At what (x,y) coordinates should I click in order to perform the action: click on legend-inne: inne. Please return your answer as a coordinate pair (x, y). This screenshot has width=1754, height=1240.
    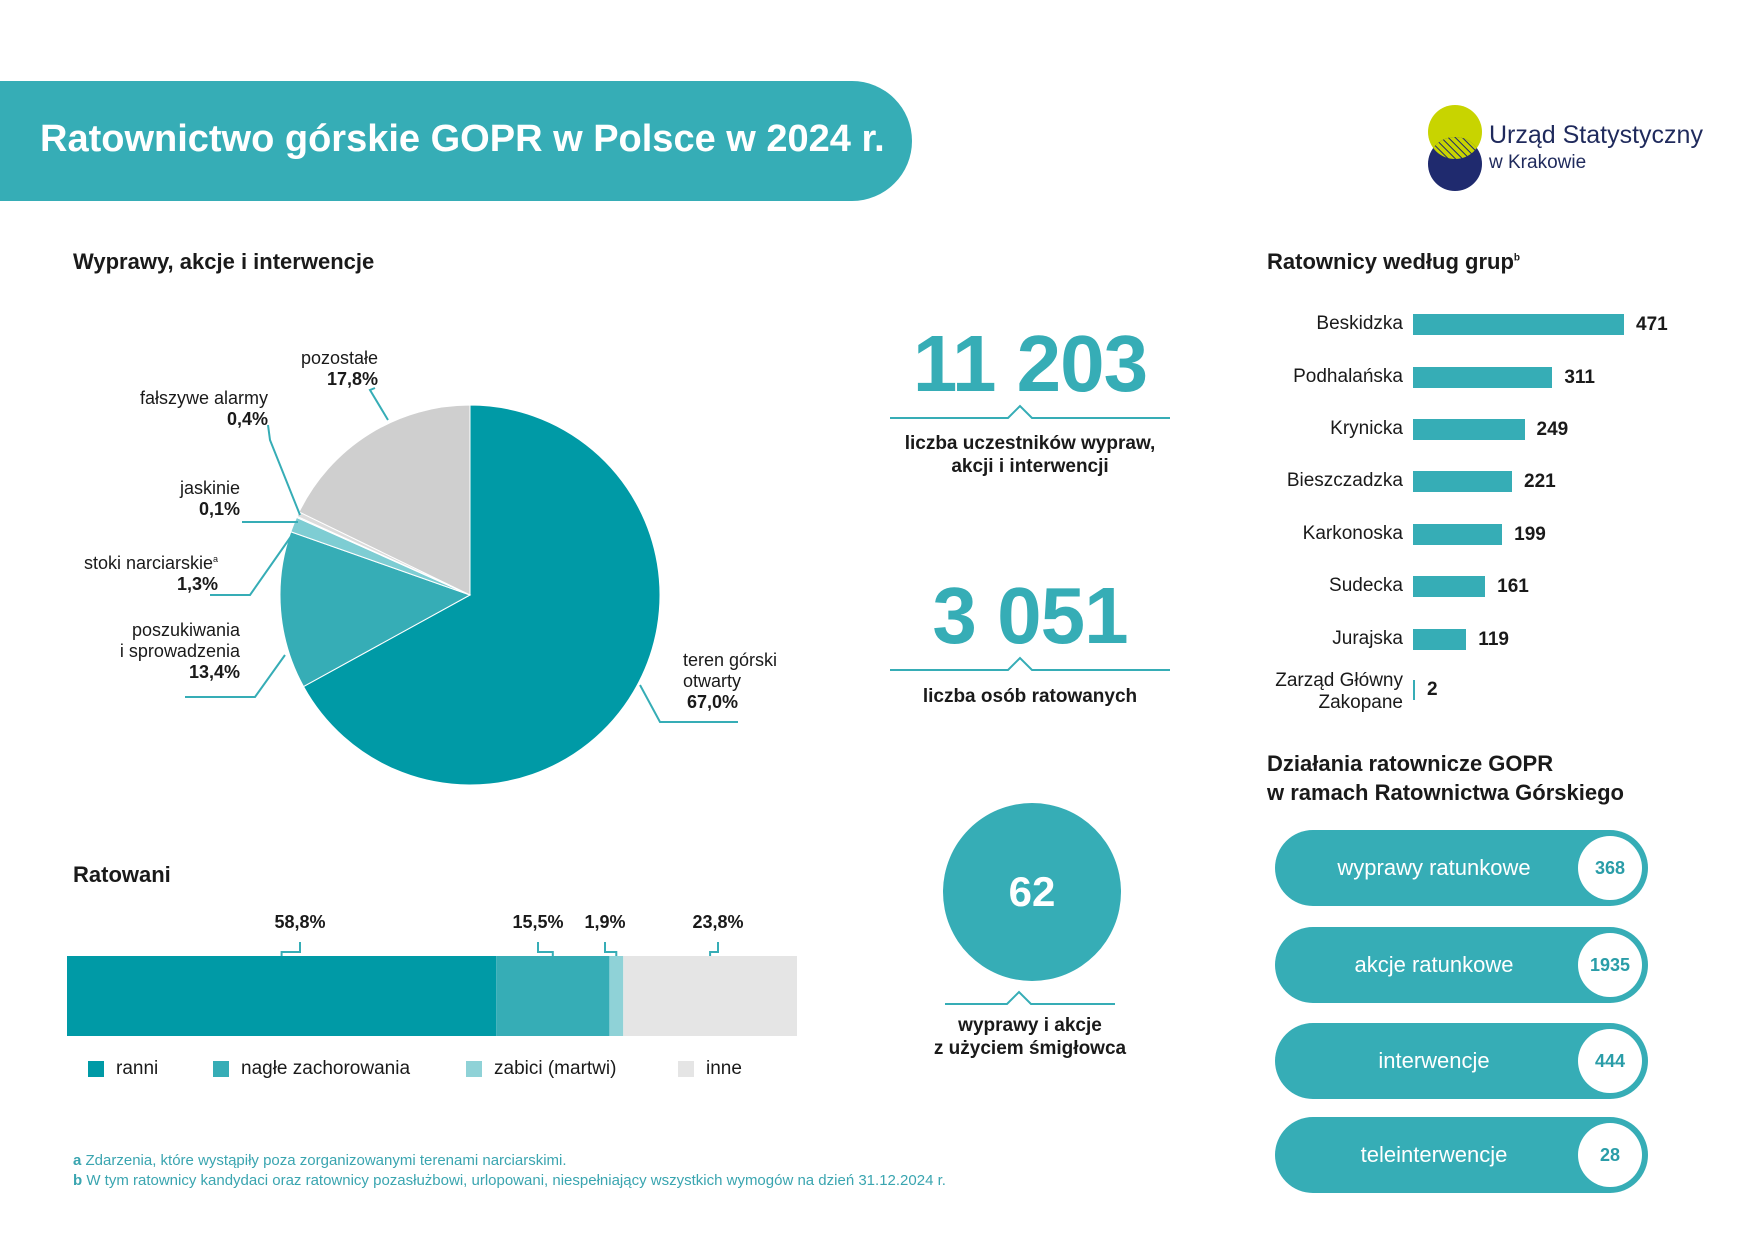
    Looking at the image, I should click on (710, 1069).